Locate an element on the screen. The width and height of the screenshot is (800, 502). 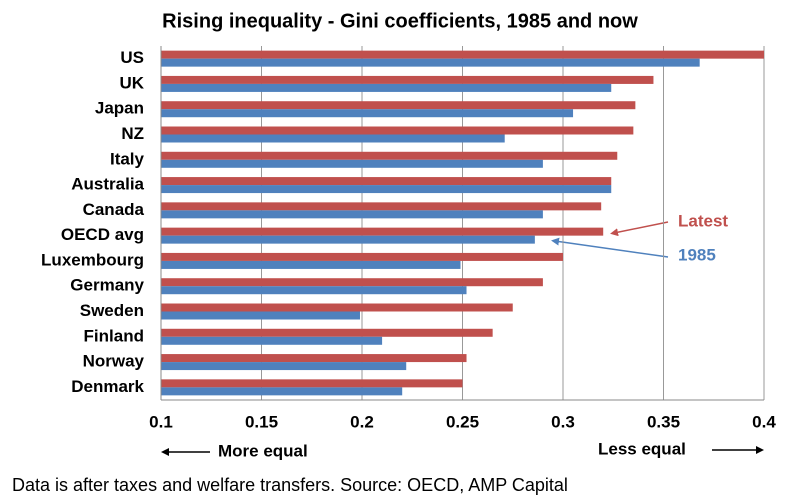
y-tick-label: US is located at coordinates (132, 57).